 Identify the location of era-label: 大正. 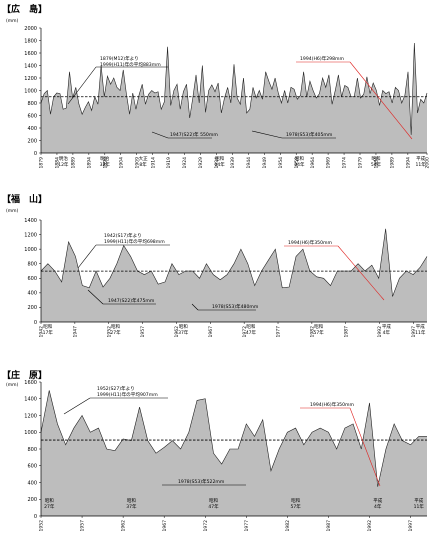
(143, 158).